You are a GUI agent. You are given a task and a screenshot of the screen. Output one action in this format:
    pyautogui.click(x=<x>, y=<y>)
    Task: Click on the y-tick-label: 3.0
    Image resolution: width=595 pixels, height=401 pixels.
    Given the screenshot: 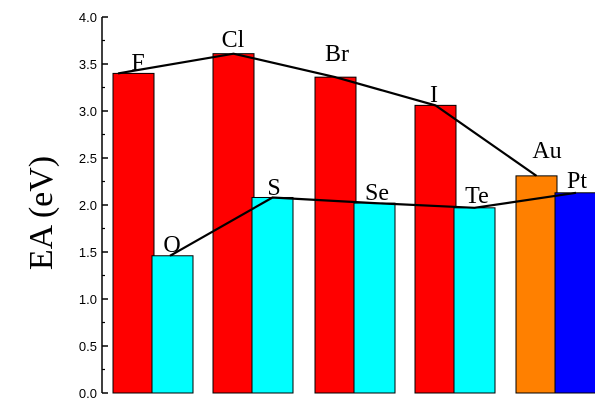 What is the action you would take?
    pyautogui.click(x=88, y=111)
    